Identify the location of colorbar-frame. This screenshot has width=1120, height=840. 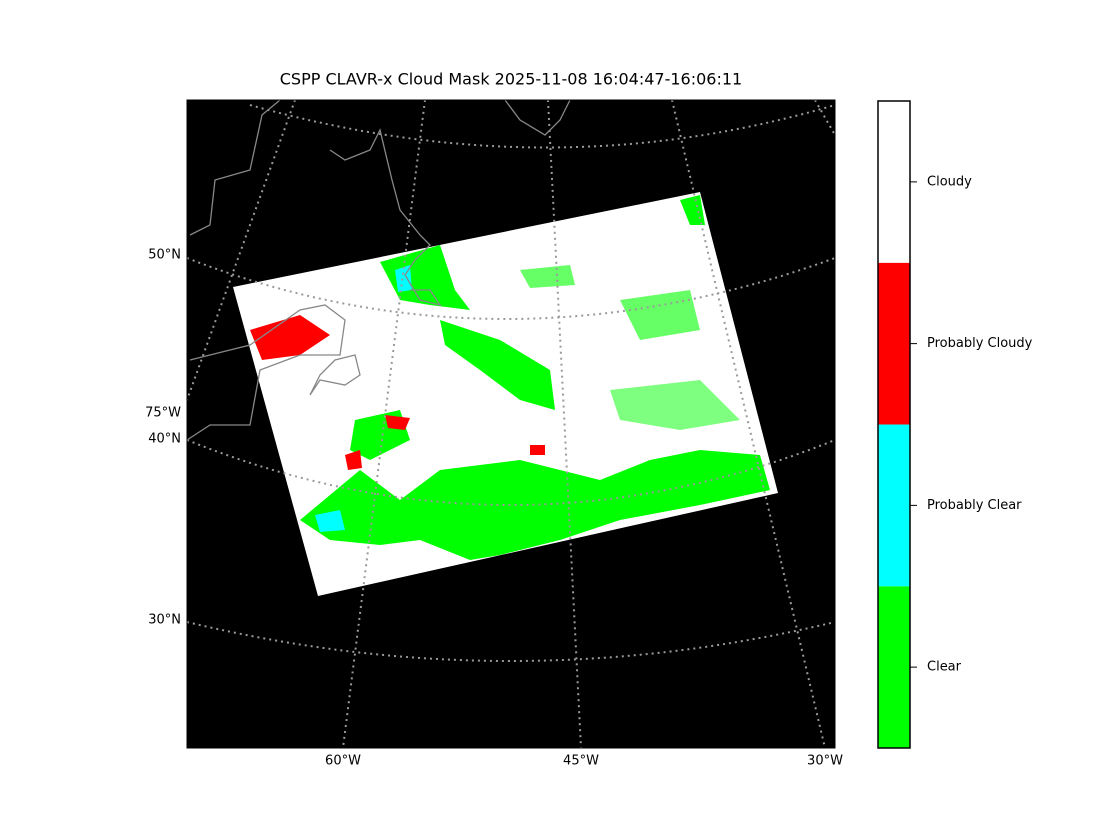
(894, 424).